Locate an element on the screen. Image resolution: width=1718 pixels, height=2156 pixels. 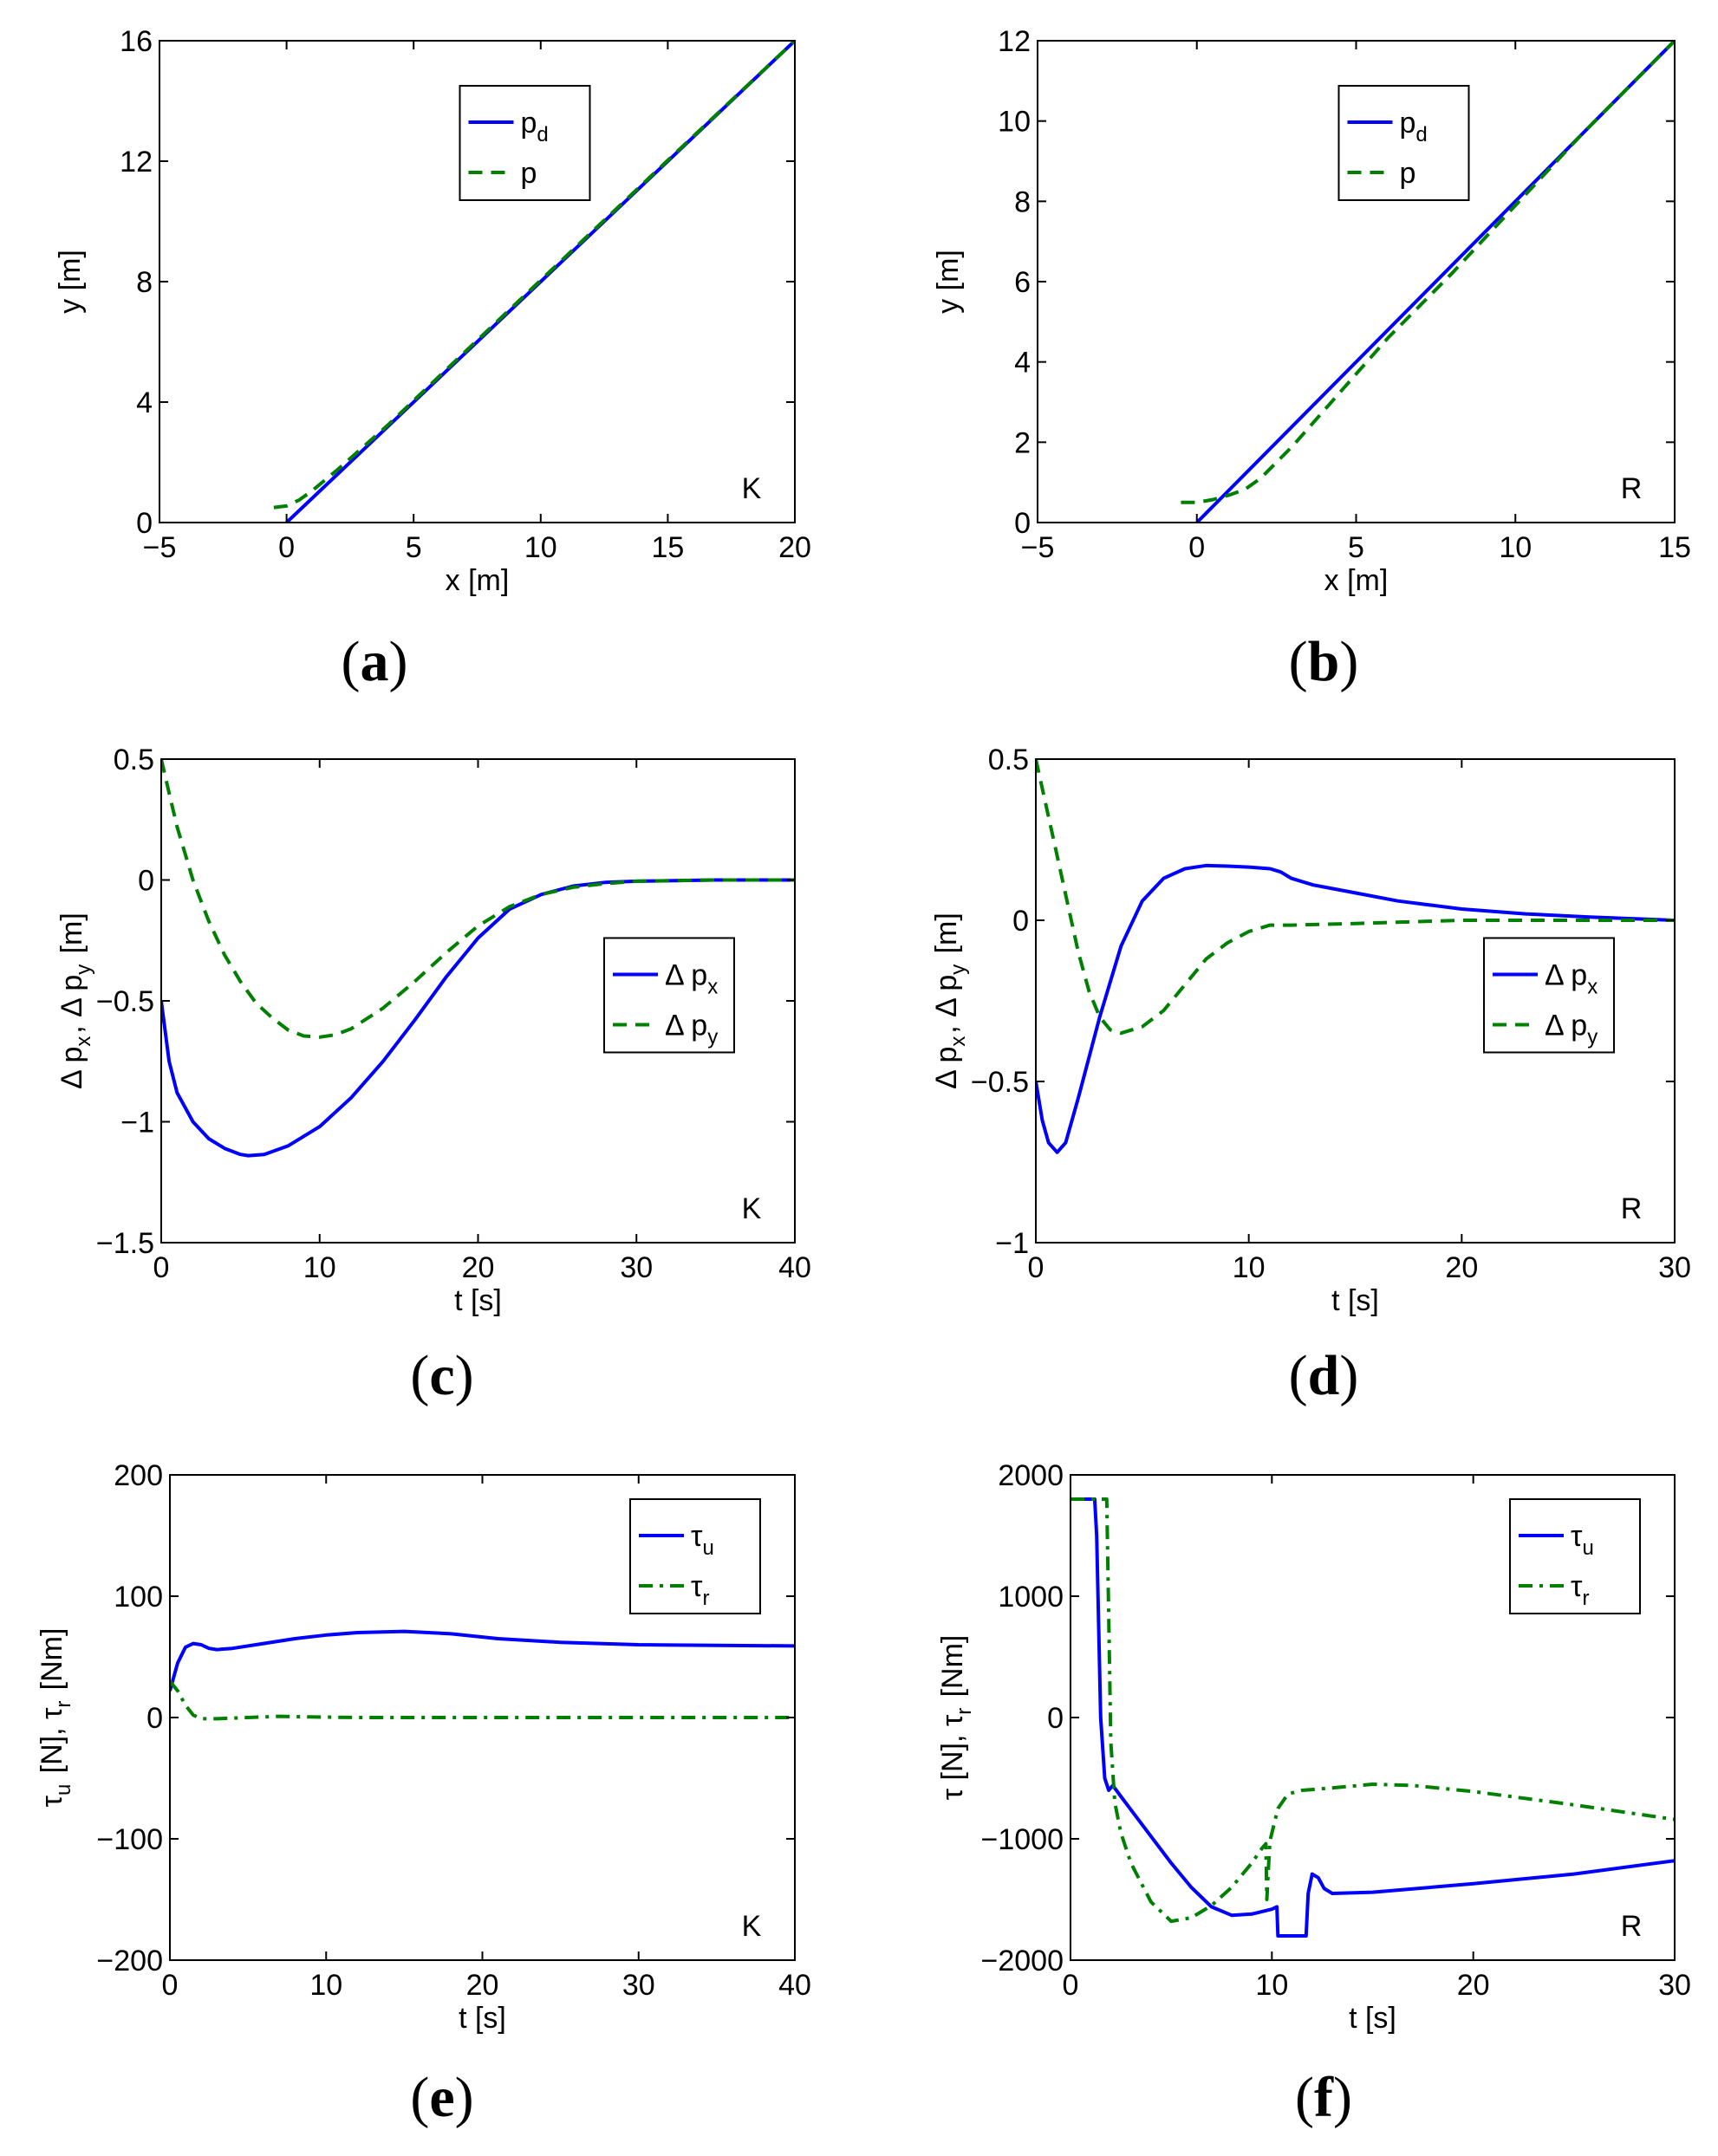
y-tick-label: −200 is located at coordinates (129, 1961).